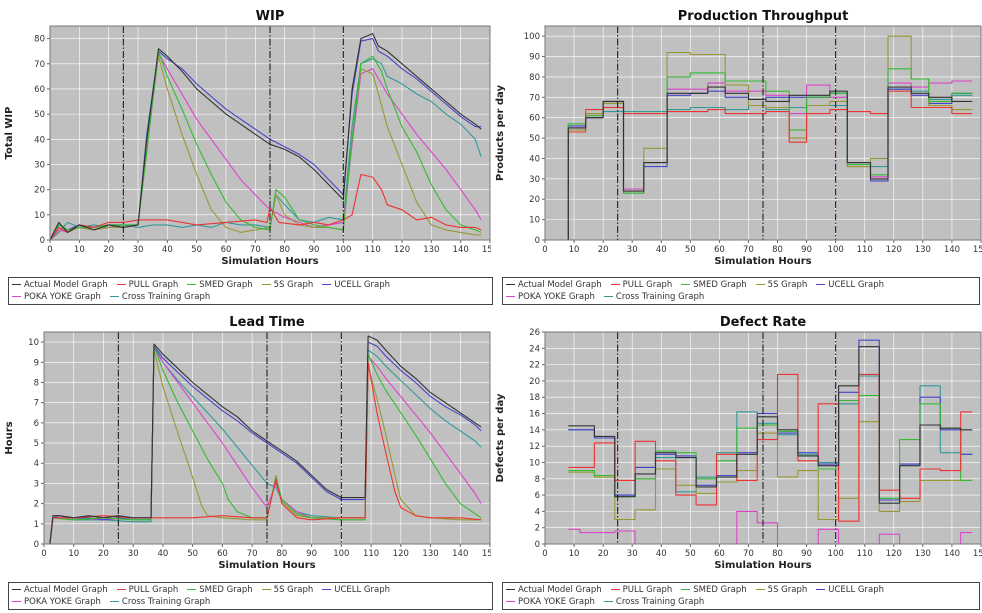 This screenshot has height=613, width=982. I want to click on legend-item-cross-training-graph: Cross Training Graph, so click(653, 602).